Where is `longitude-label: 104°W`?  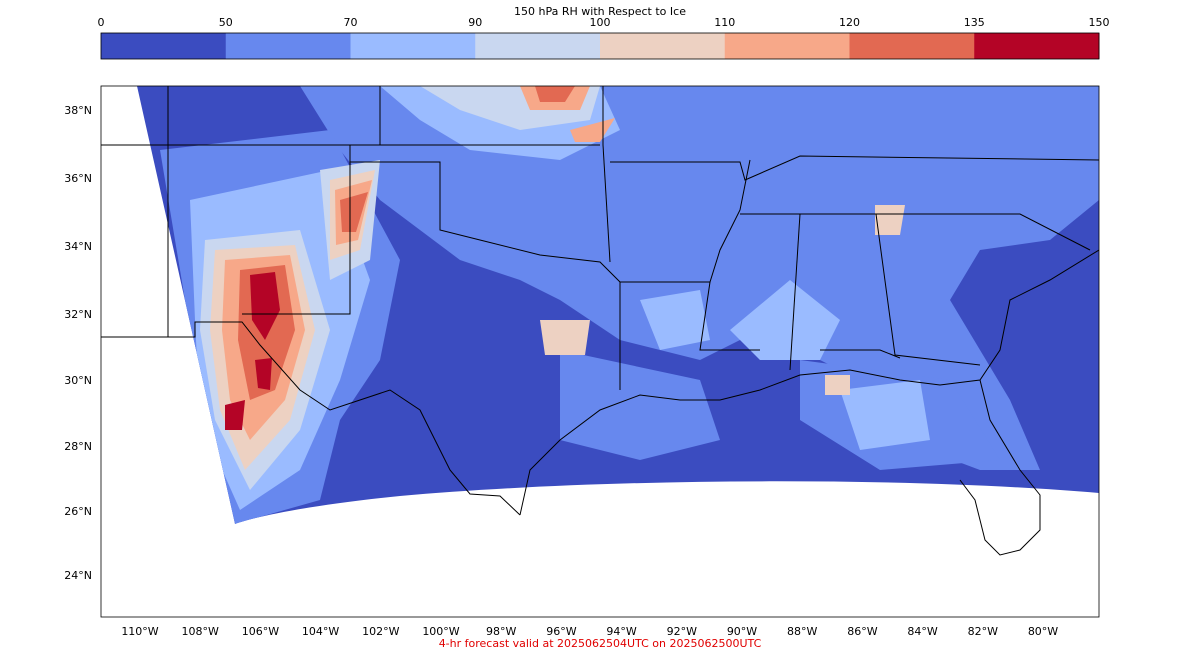
longitude-label: 104°W is located at coordinates (320, 631).